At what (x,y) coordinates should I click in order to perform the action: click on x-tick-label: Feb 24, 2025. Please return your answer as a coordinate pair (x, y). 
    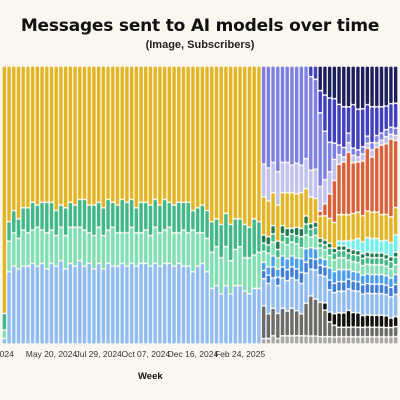
    Looking at the image, I should click on (240, 354).